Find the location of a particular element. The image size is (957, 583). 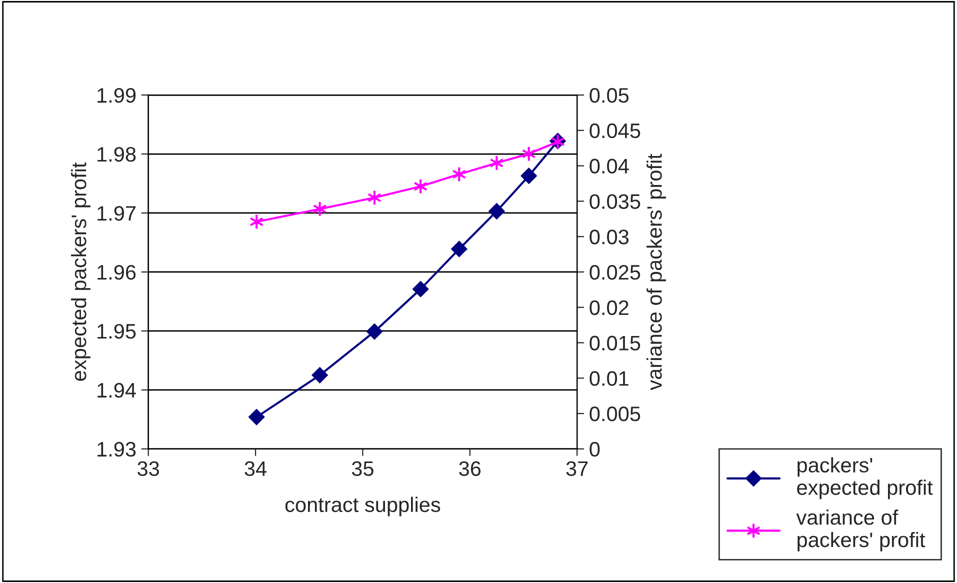

y2-tick-label: 0.03 is located at coordinates (609, 237).